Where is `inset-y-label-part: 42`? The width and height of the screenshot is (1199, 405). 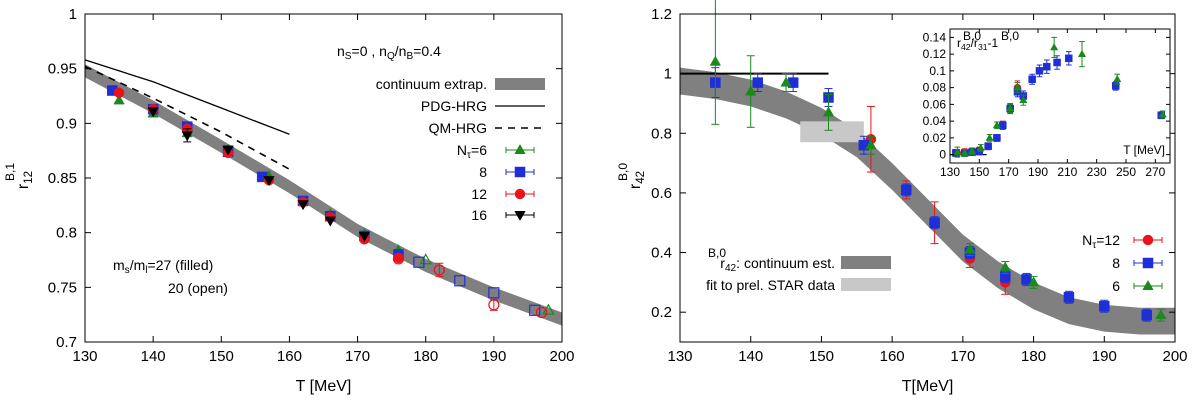
inset-y-label-part: 42 is located at coordinates (966, 47).